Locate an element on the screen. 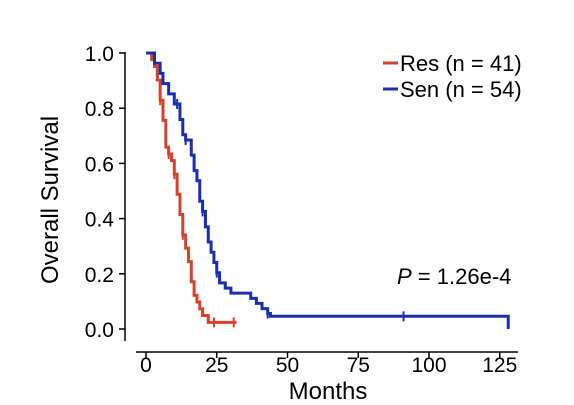 The image size is (574, 405). x-tick-label: 75 is located at coordinates (358, 365).